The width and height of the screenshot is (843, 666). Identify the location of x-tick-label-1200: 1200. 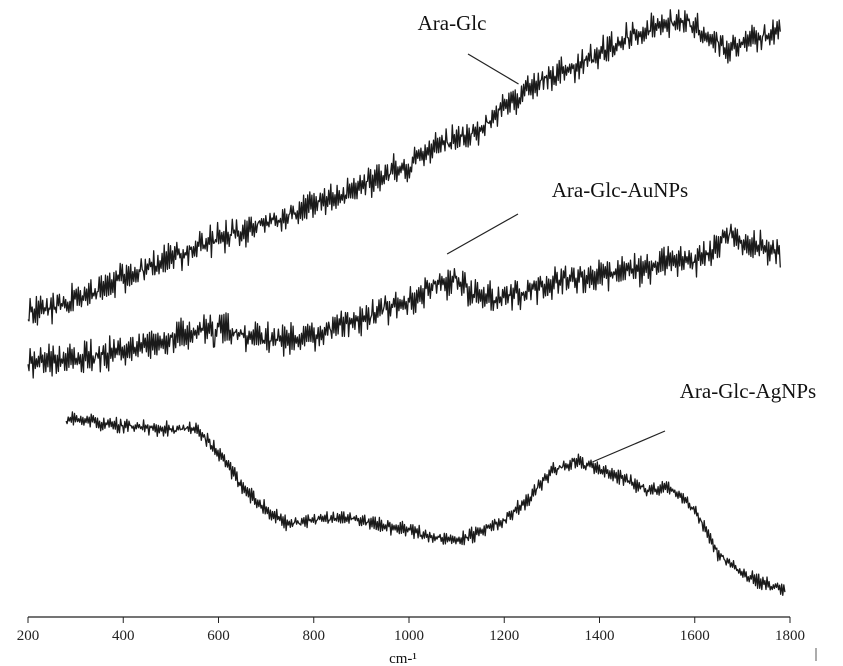
(504, 636).